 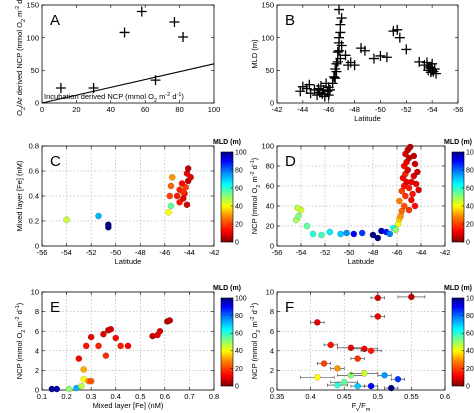 What do you see at coordinates (237, 386) in the screenshot?
I see `colorbar-tick-label: 0` at bounding box center [237, 386].